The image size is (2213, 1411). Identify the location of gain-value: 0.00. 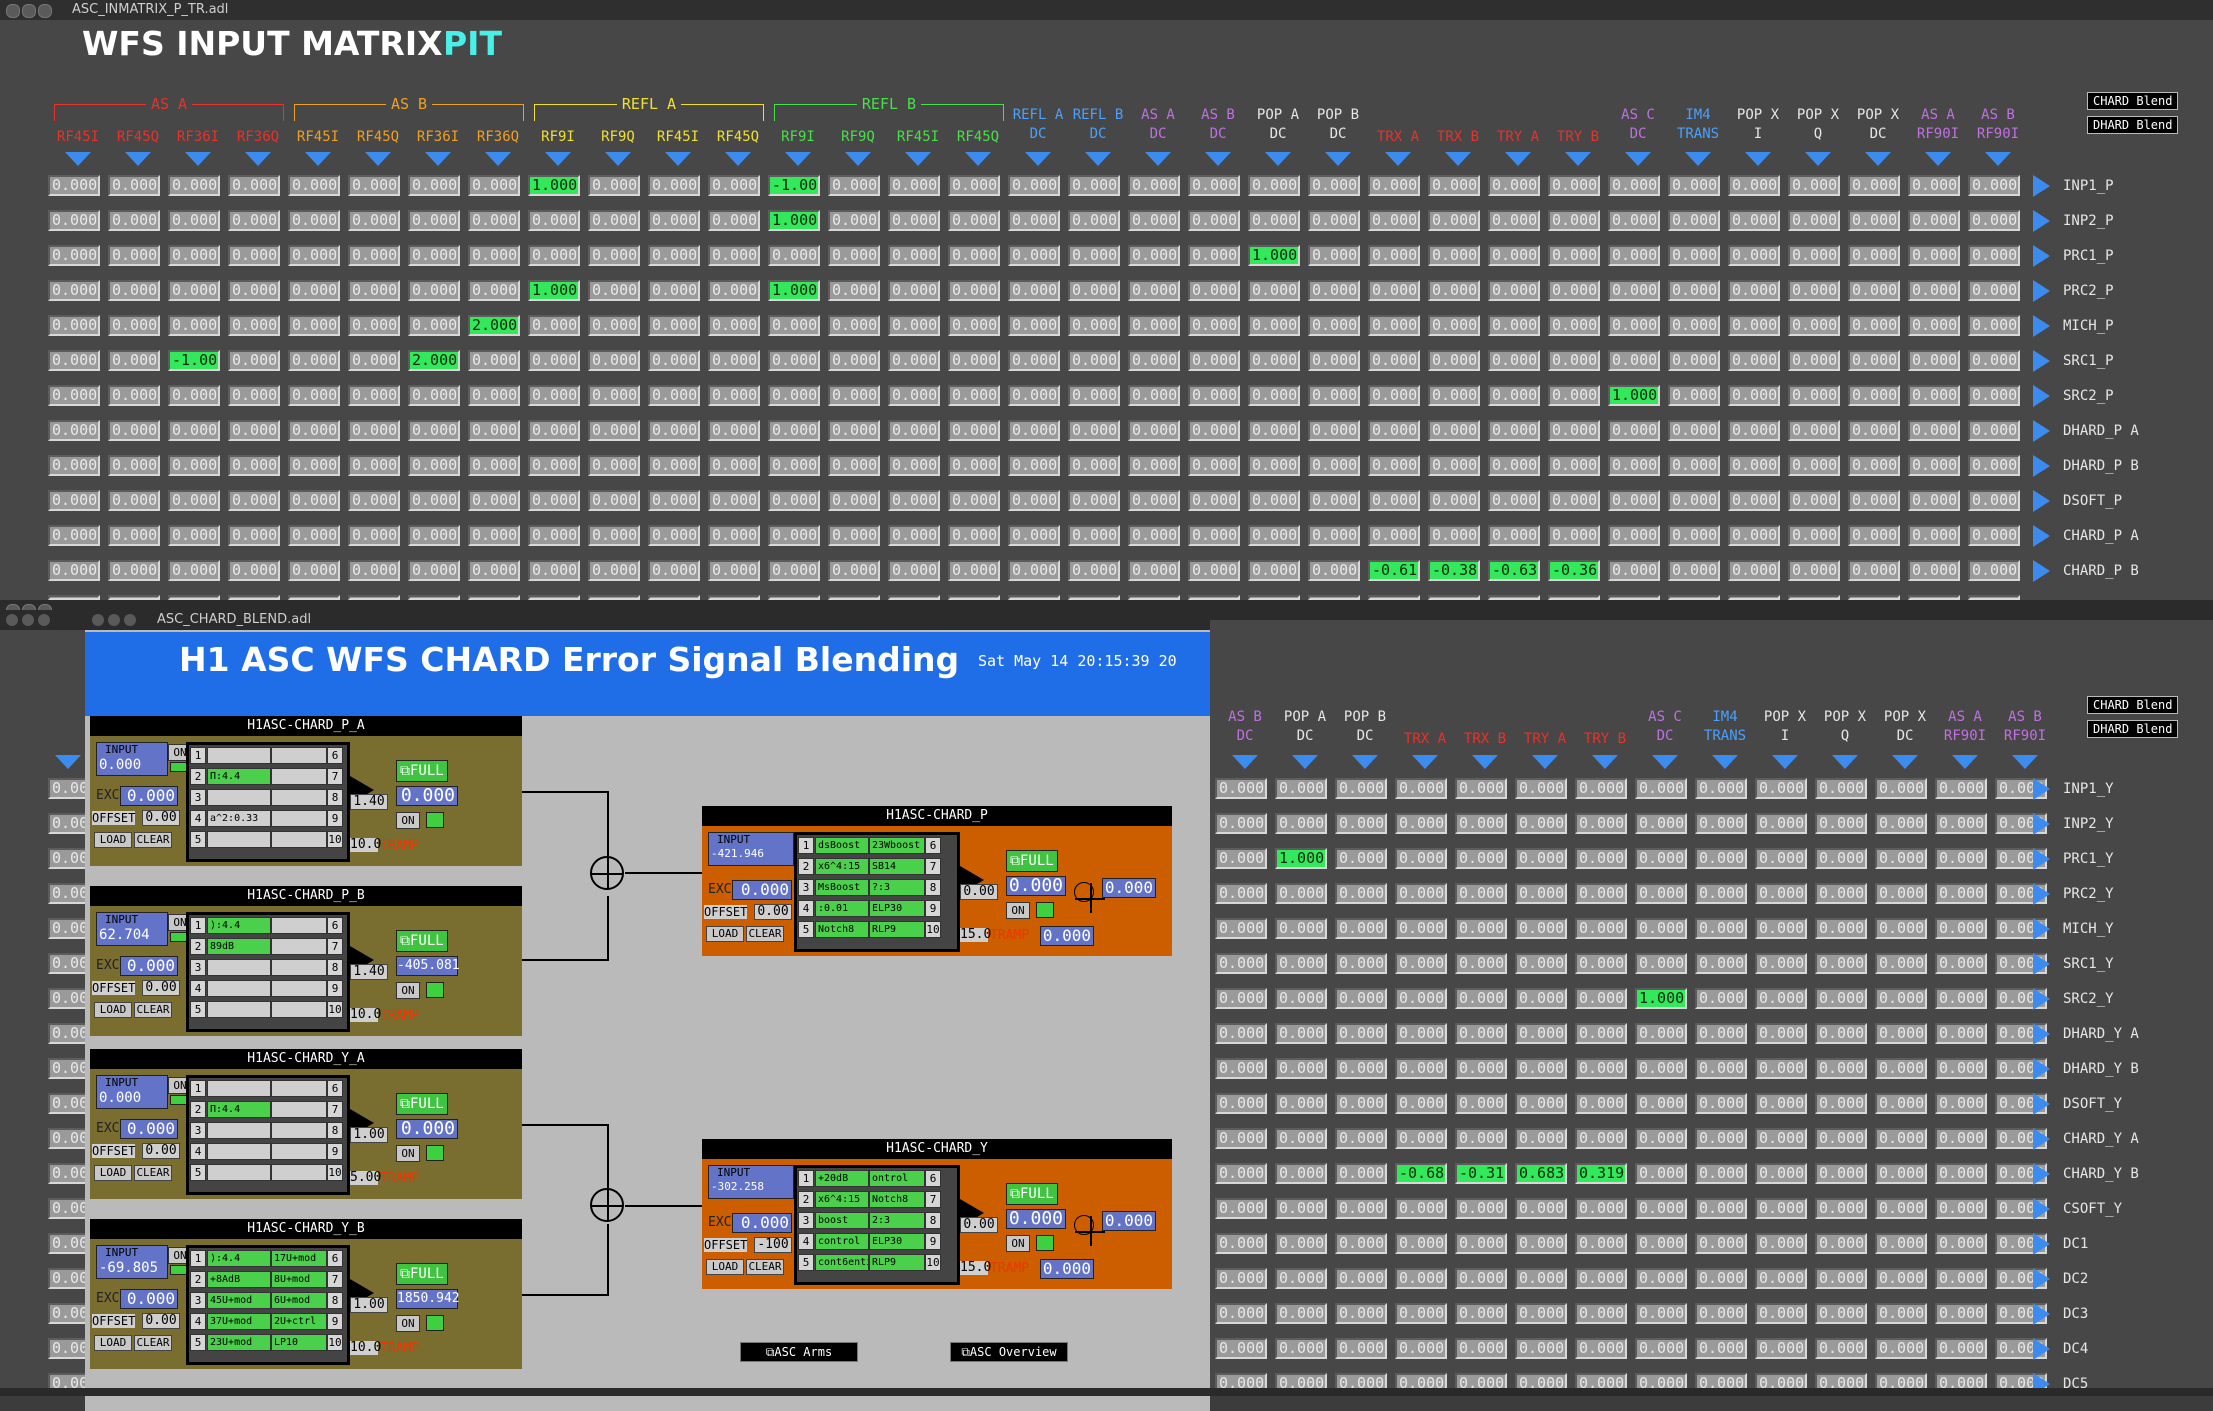
(979, 1225).